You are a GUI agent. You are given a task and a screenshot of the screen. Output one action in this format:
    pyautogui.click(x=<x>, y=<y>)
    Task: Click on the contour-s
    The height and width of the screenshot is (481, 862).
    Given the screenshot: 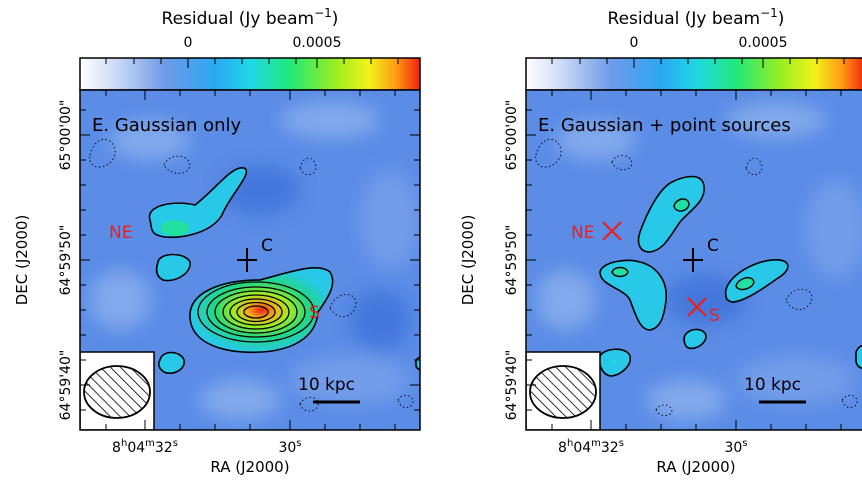 What is the action you would take?
    pyautogui.click(x=261, y=310)
    